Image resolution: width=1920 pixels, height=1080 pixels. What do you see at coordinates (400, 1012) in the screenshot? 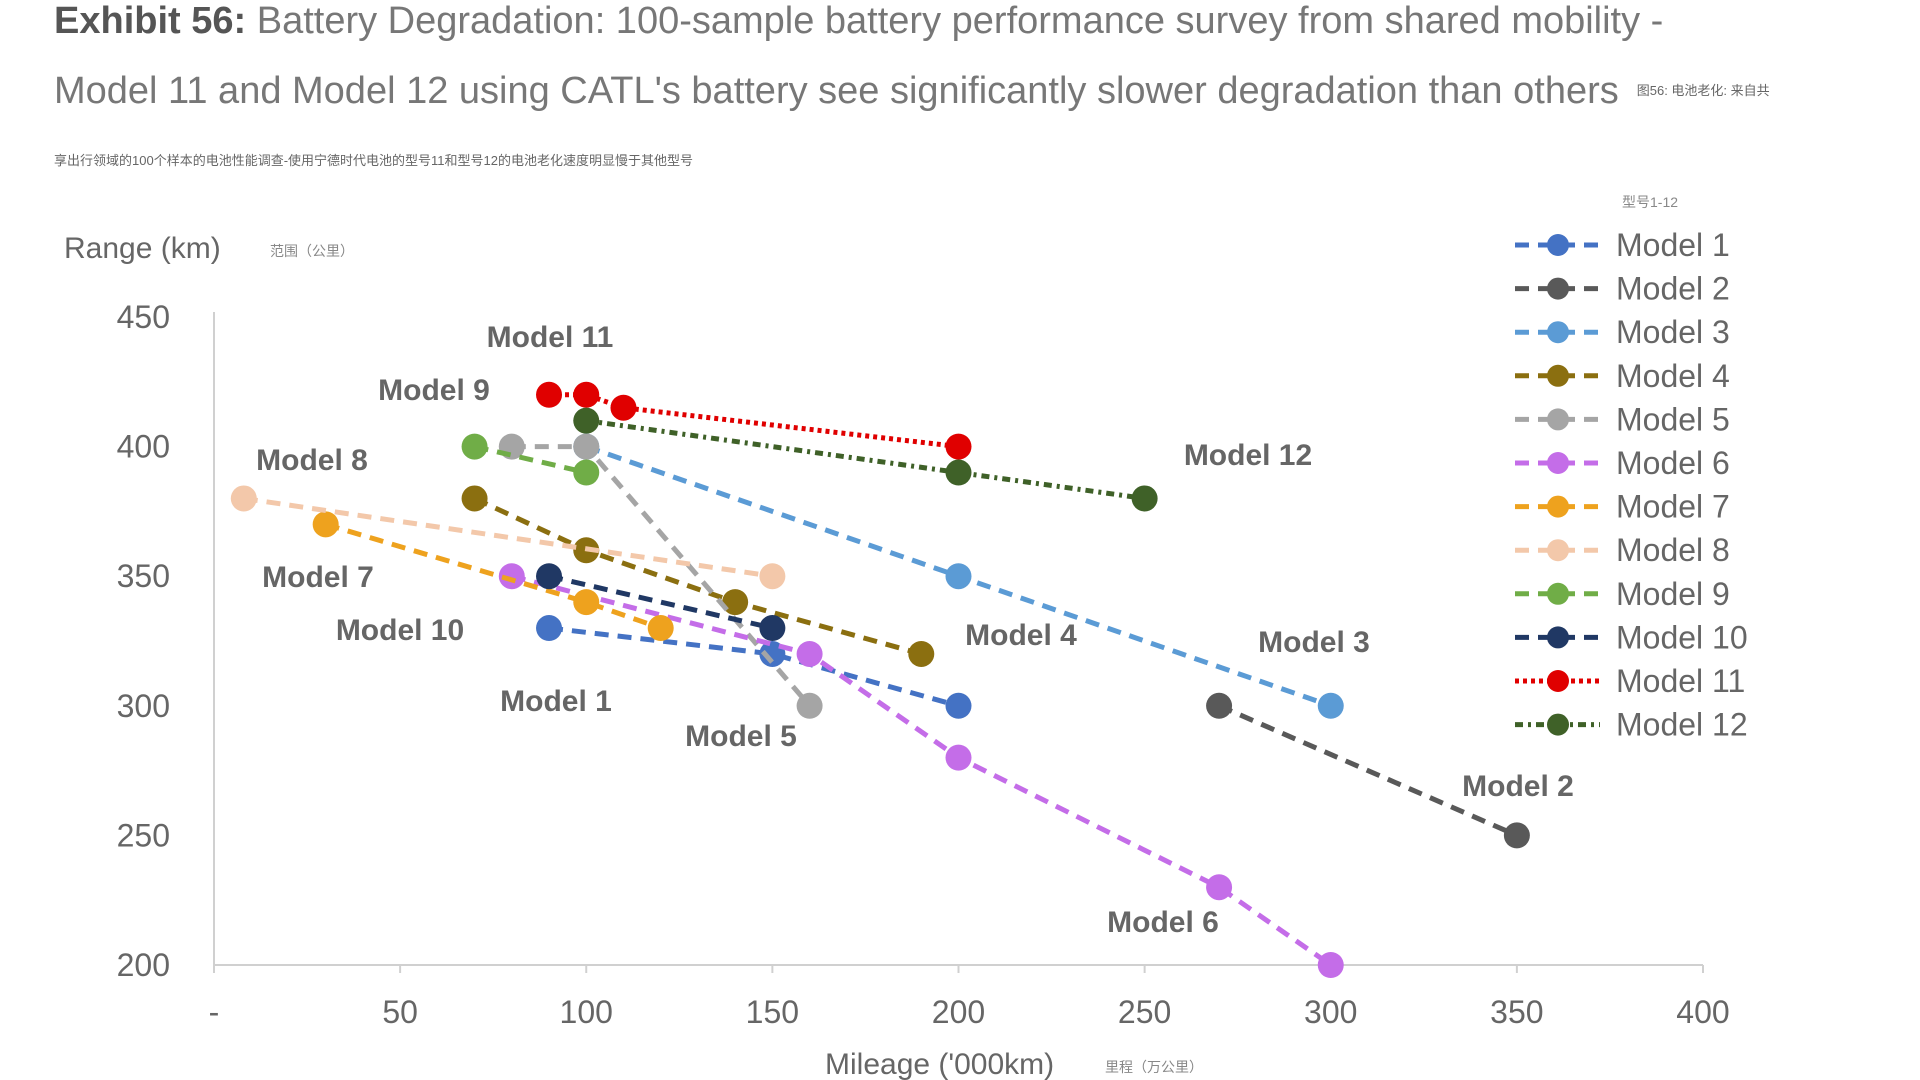
I see `x-tick-label: 50` at bounding box center [400, 1012].